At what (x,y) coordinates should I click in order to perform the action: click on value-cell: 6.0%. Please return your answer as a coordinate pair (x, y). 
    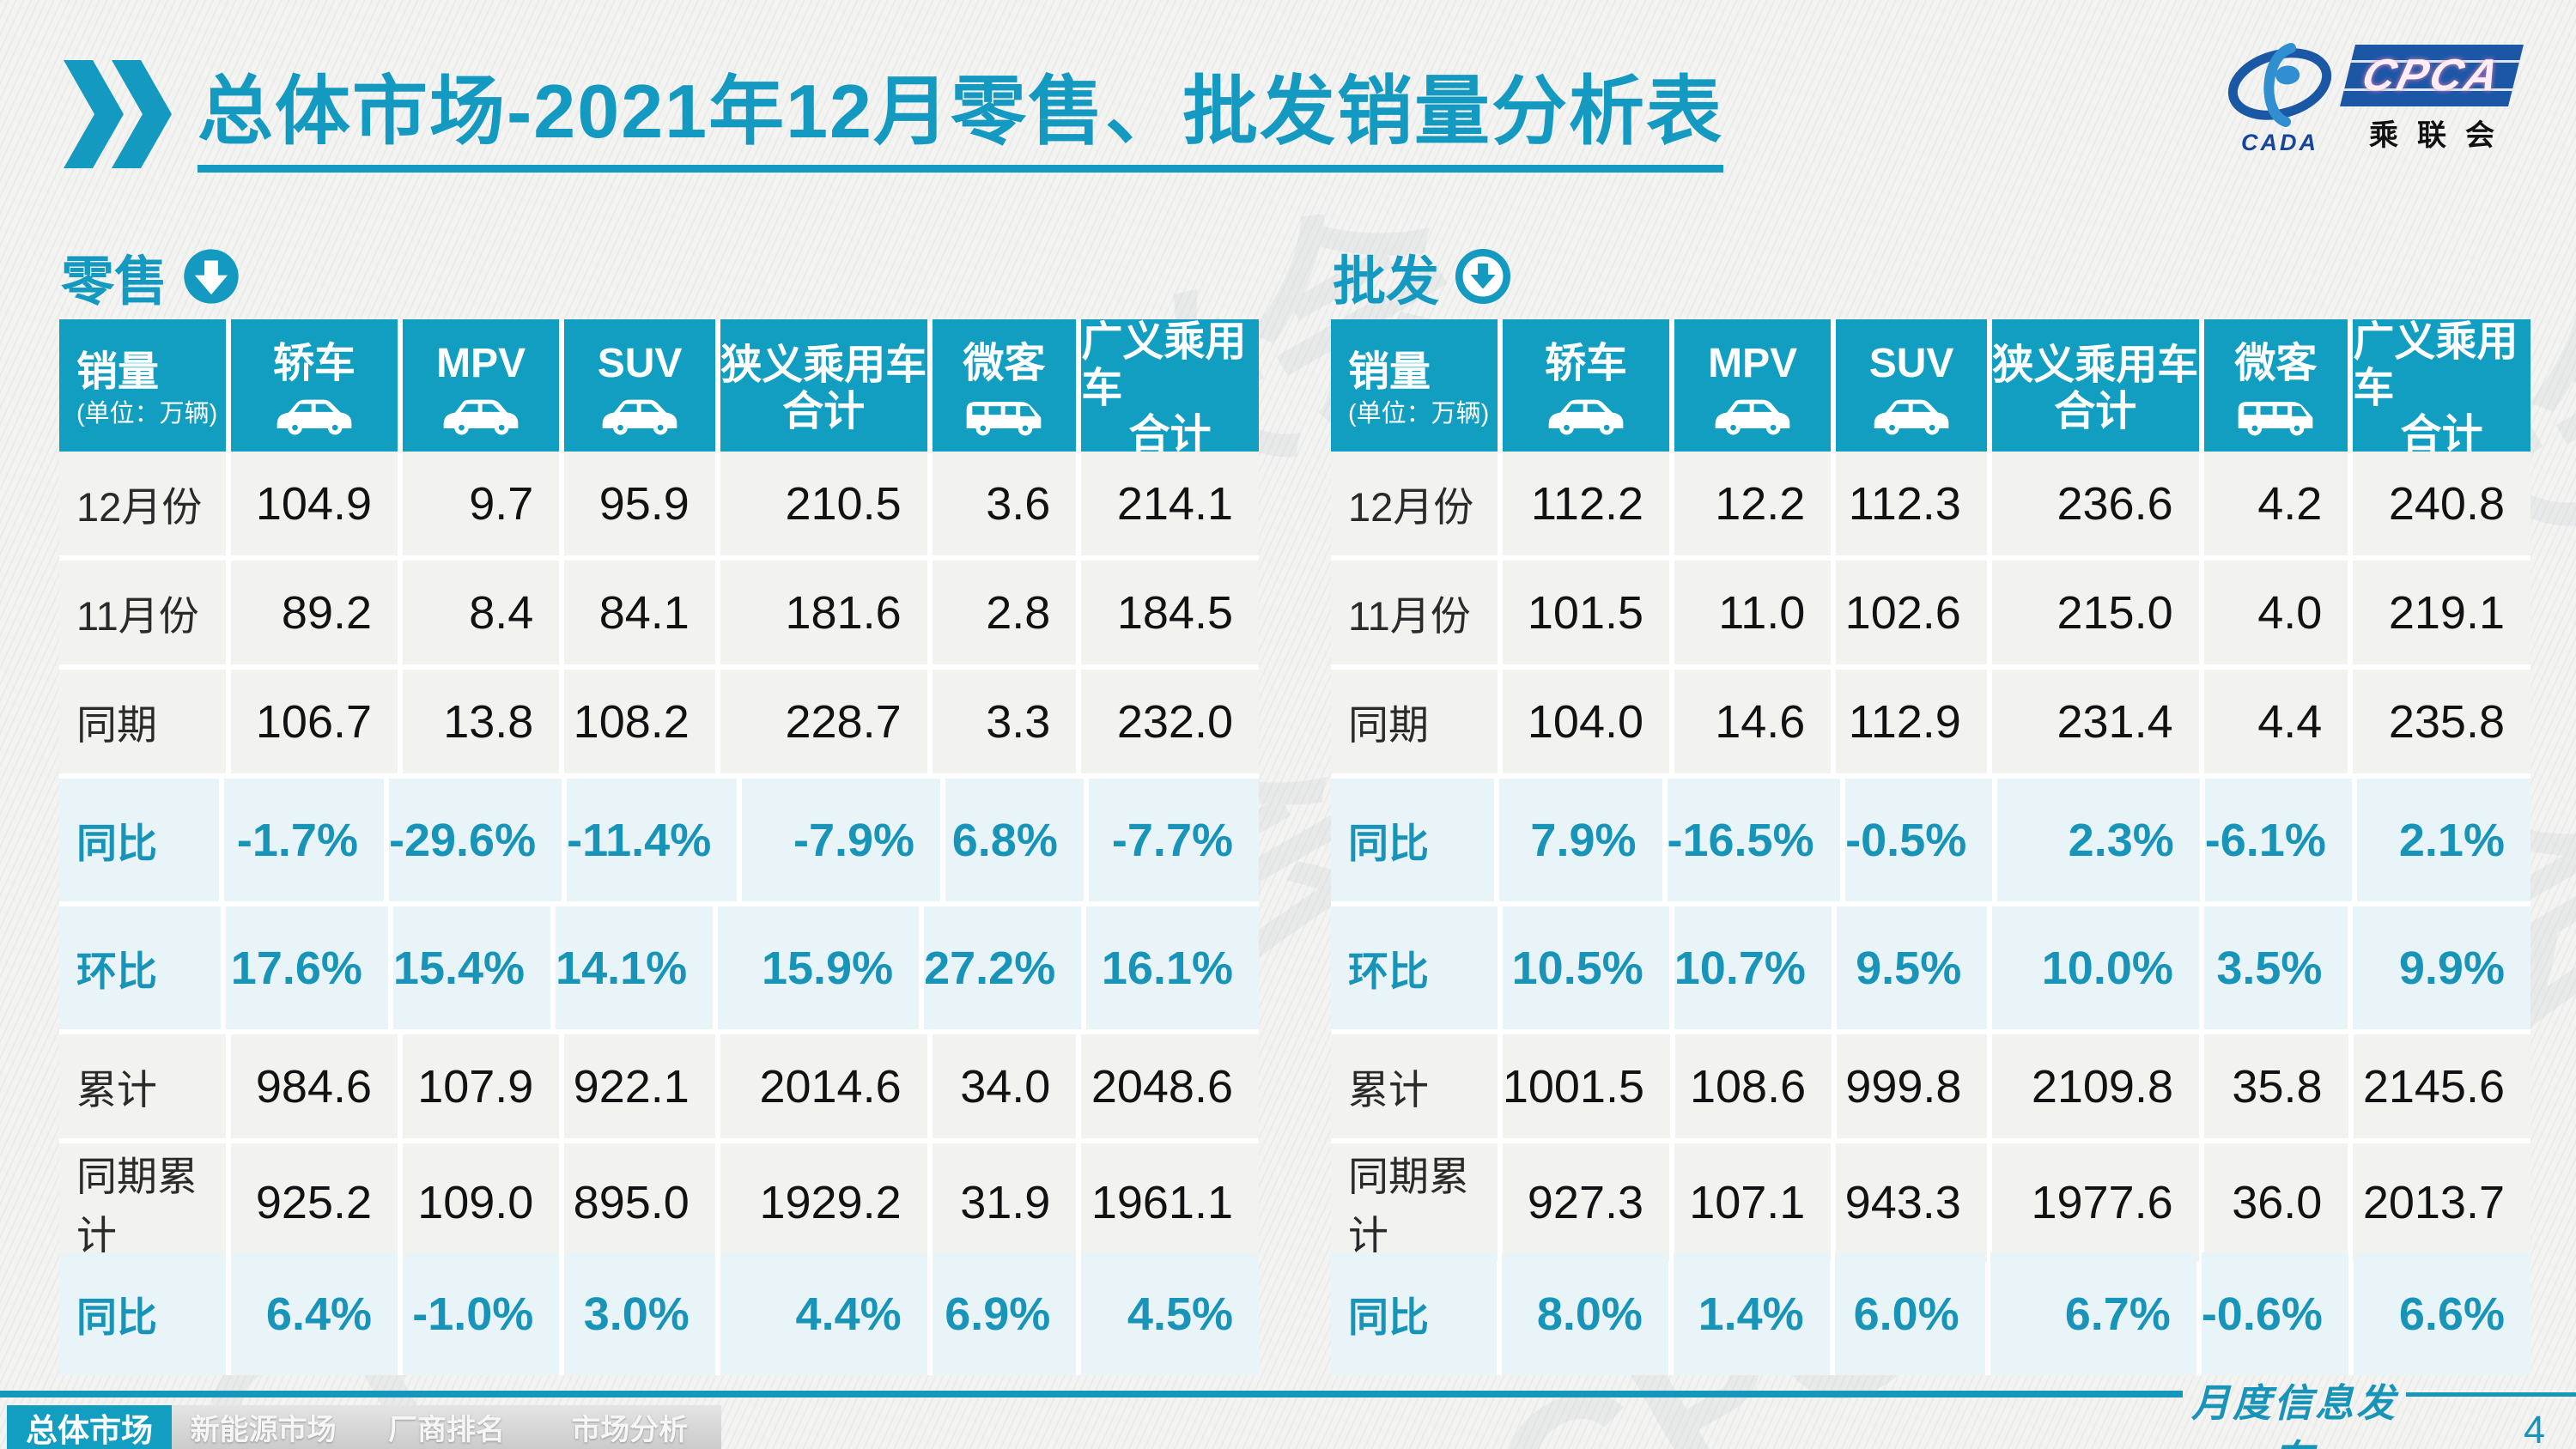
    Looking at the image, I should click on (1909, 1313).